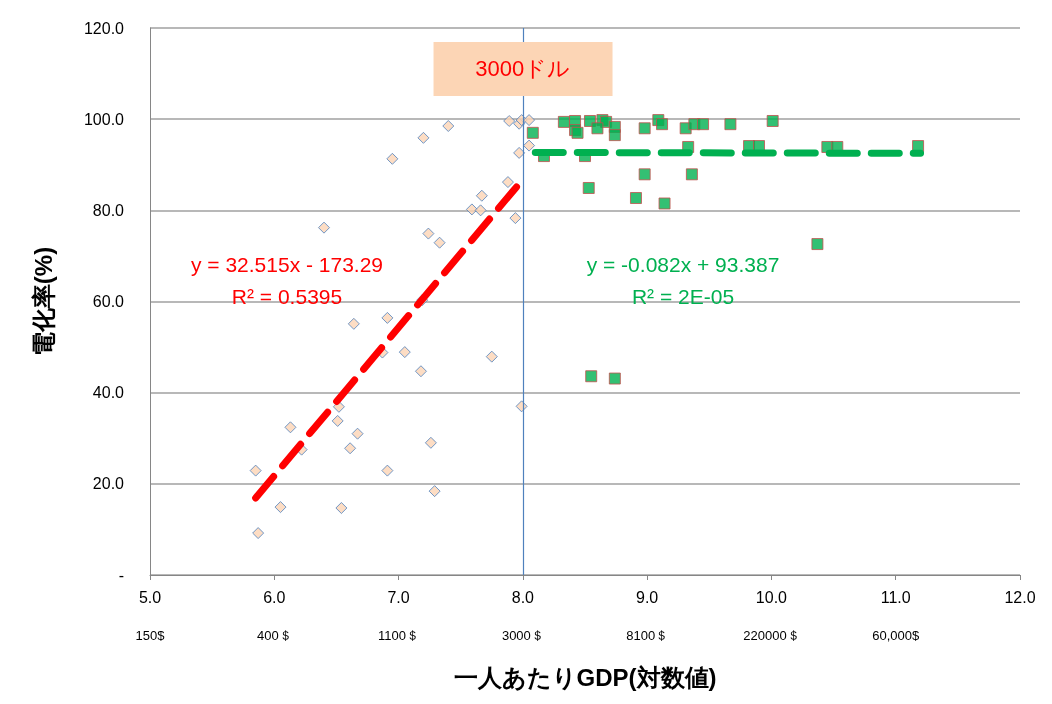 The image size is (1052, 704). What do you see at coordinates (522, 635) in the screenshot?
I see `text: 3000＄` at bounding box center [522, 635].